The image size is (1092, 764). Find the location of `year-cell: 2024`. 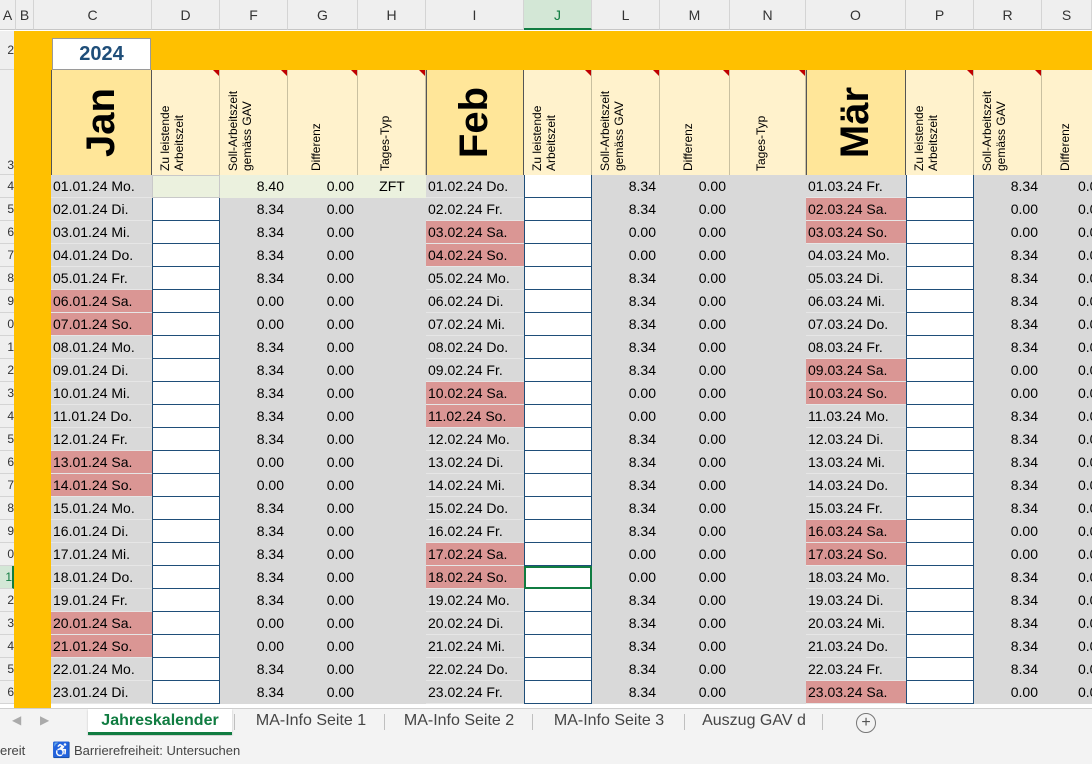

year-cell: 2024 is located at coordinates (101, 54).